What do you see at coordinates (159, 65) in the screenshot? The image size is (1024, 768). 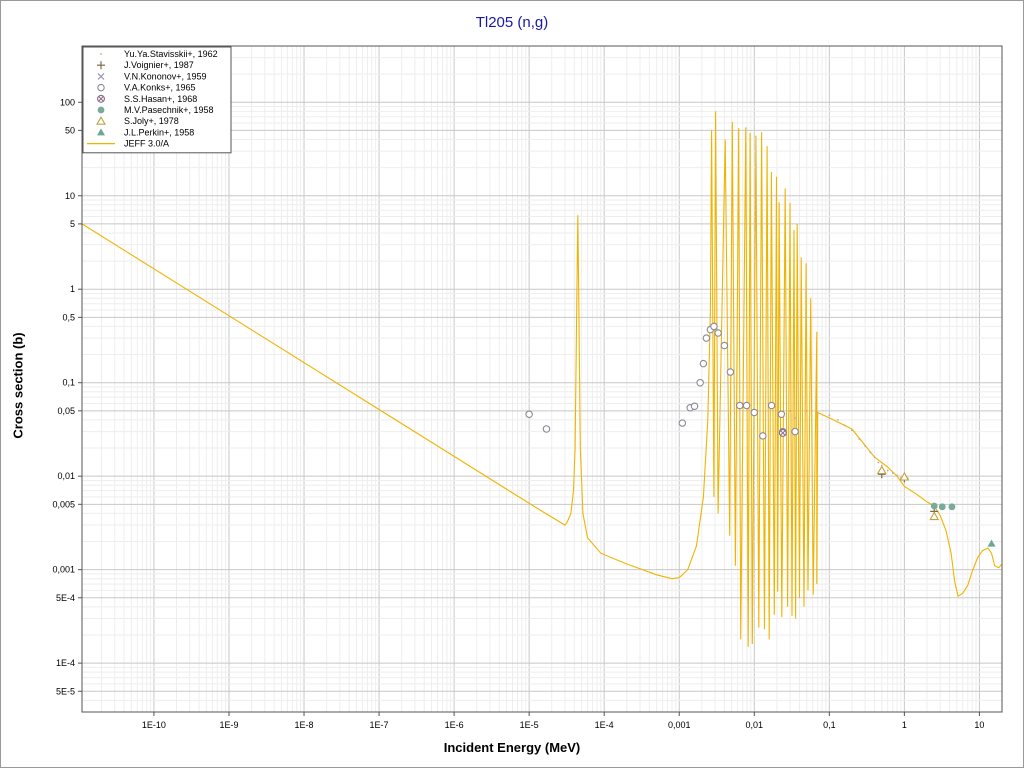 I see `legend-entry: J.Voignier+, 1987` at bounding box center [159, 65].